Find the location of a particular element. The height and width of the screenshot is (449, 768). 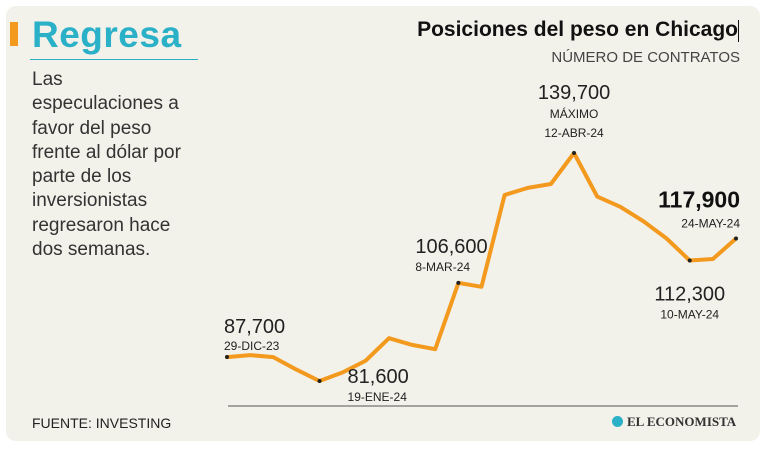

data-label-value: 117,900 is located at coordinates (699, 200).